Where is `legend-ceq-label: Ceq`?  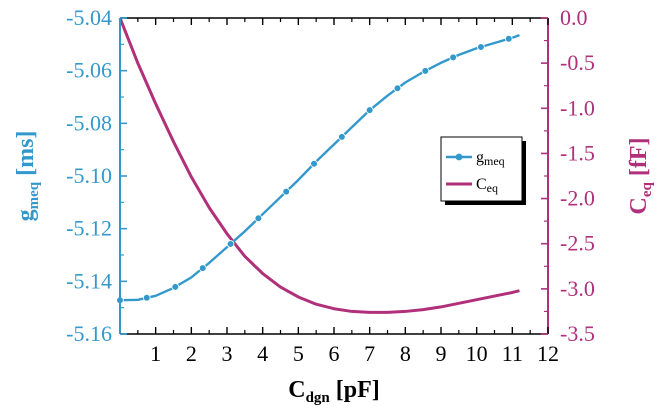
legend-ceq-label: Ceq is located at coordinates (487, 185).